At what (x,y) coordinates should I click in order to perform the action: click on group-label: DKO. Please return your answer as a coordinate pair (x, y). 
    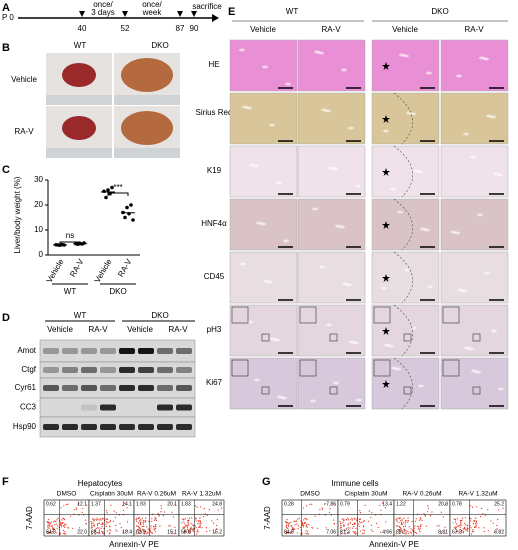
    Looking at the image, I should click on (159, 315).